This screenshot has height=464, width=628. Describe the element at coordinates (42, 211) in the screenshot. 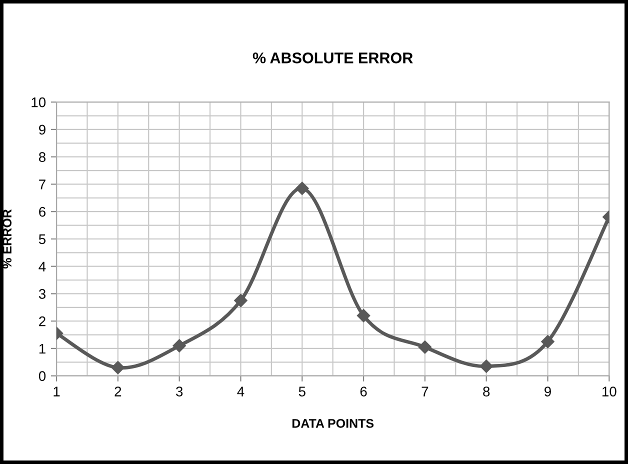

I see `y-tick-label: 6` at that location.